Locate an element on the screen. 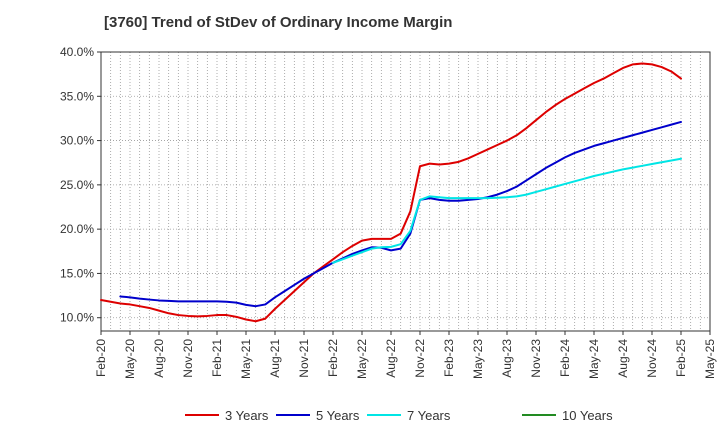 The height and width of the screenshot is (440, 720). legend-label-3-years: 3 Years is located at coordinates (247, 415).